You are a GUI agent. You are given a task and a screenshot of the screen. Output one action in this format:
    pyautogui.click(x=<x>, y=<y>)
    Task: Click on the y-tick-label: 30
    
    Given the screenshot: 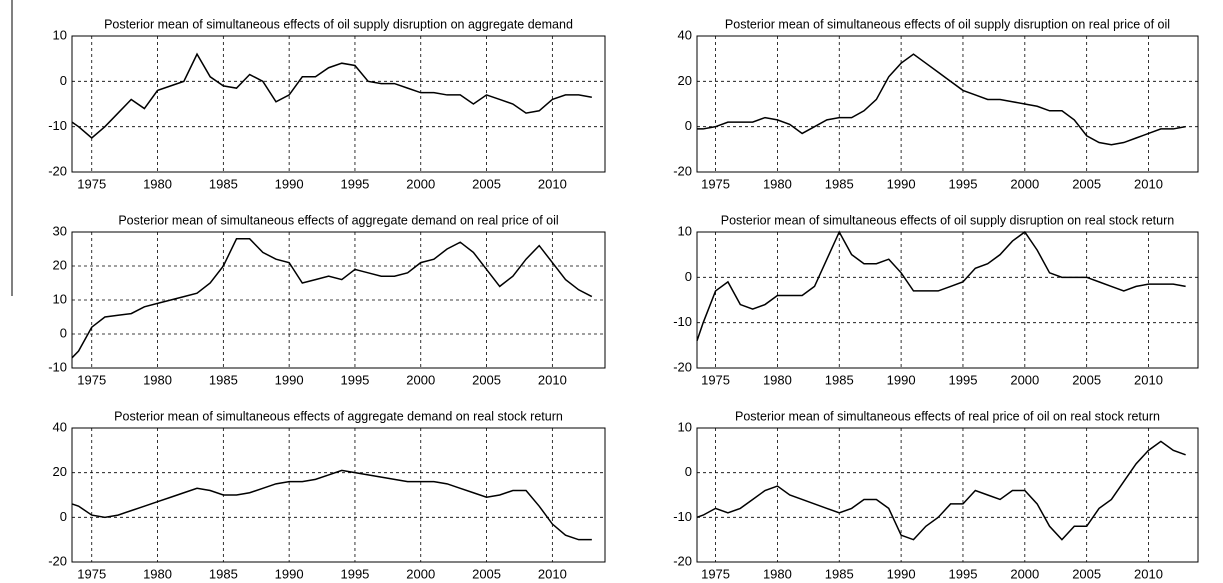 What is the action you would take?
    pyautogui.click(x=60, y=230)
    